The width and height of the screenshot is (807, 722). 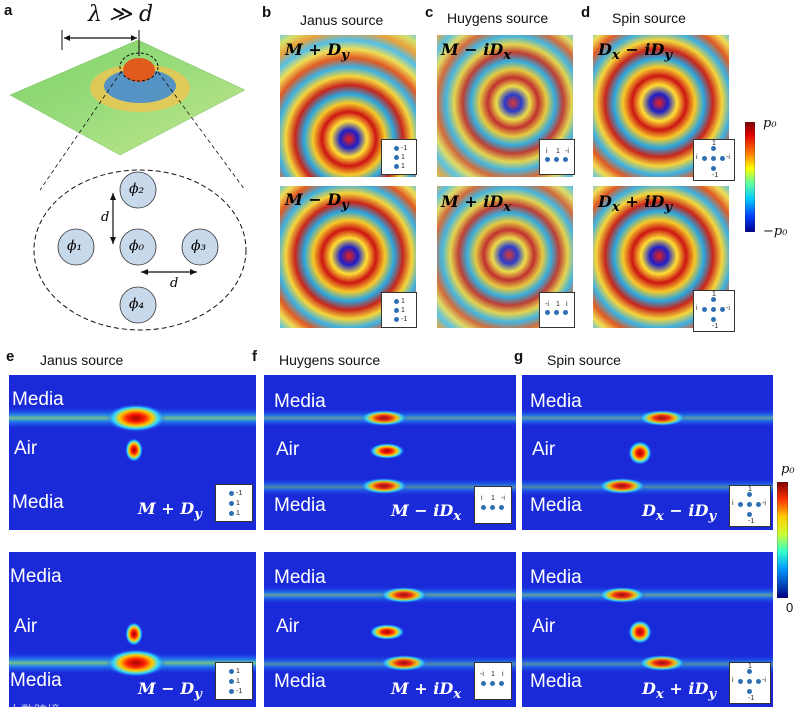 What do you see at coordinates (426, 691) in the screenshot?
I see `formula-f-bottom: M + iDx` at bounding box center [426, 691].